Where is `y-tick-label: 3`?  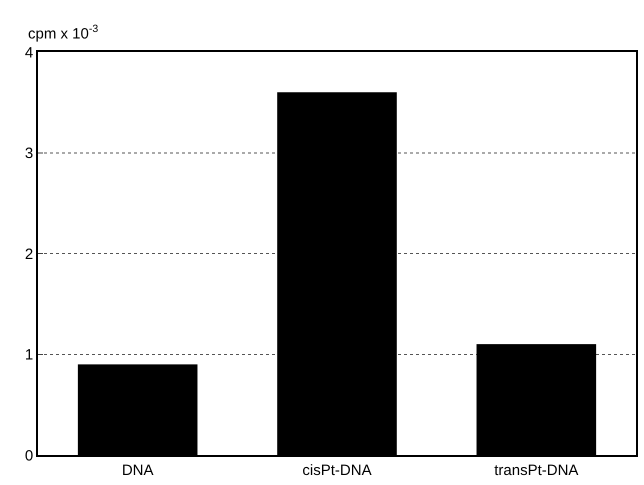 y-tick-label: 3 is located at coordinates (29, 153).